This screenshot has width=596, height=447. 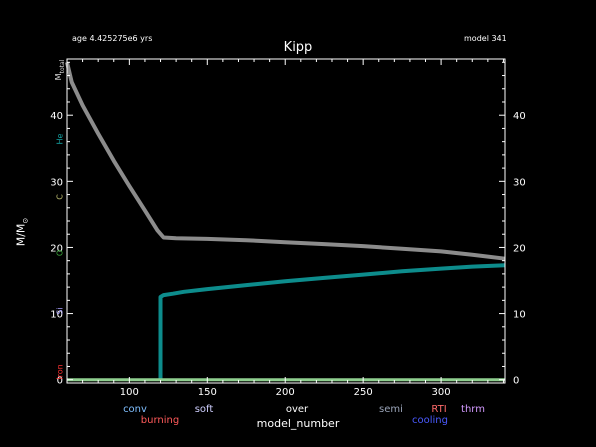 I want to click on y-tick-label-right: 10, so click(x=519, y=315).